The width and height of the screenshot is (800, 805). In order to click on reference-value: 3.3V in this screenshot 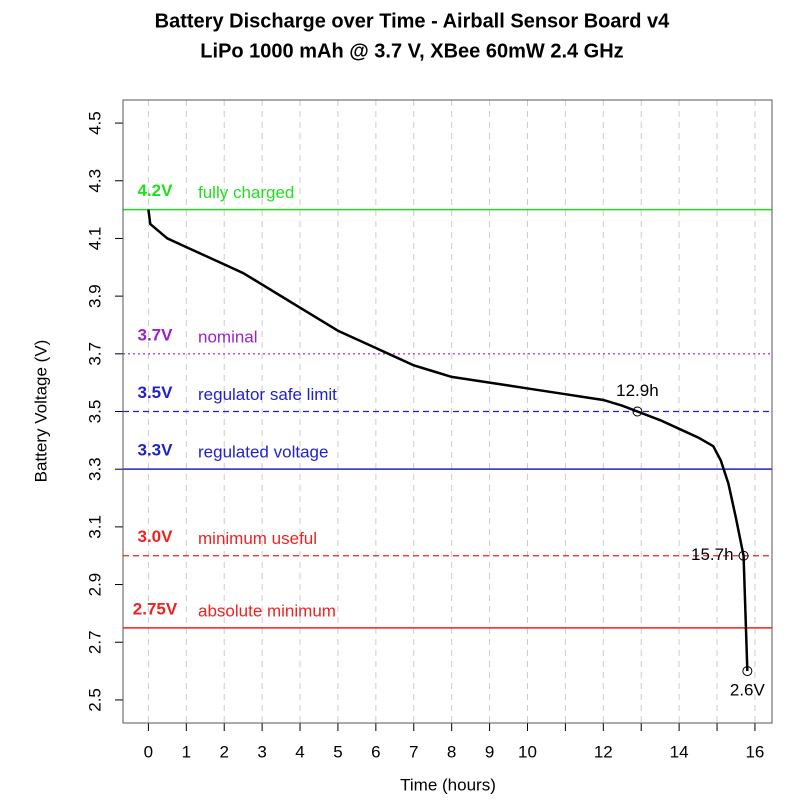, I will do `click(156, 450)`.